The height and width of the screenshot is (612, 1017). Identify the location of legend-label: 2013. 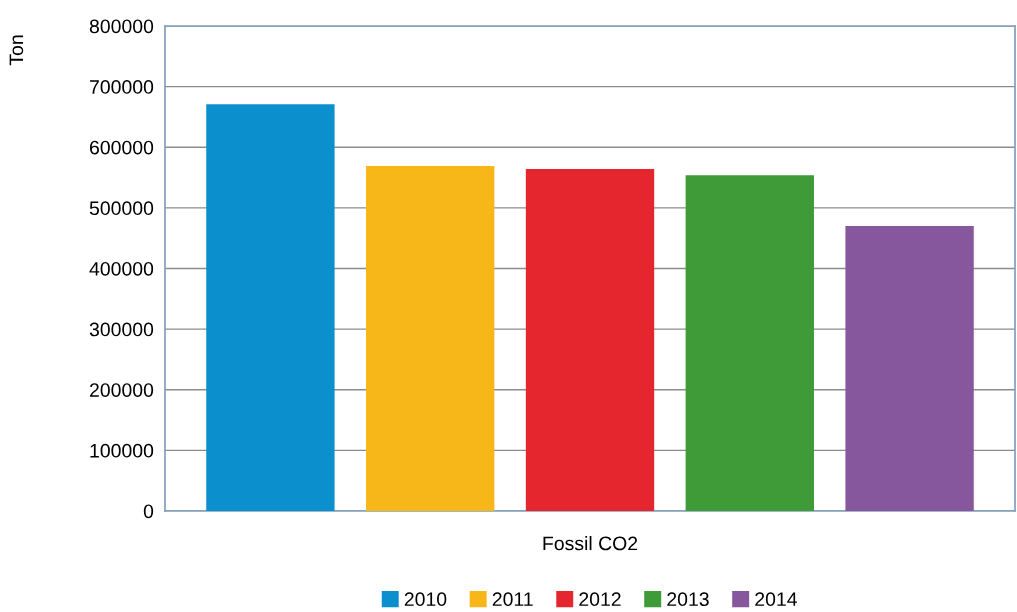
(688, 599).